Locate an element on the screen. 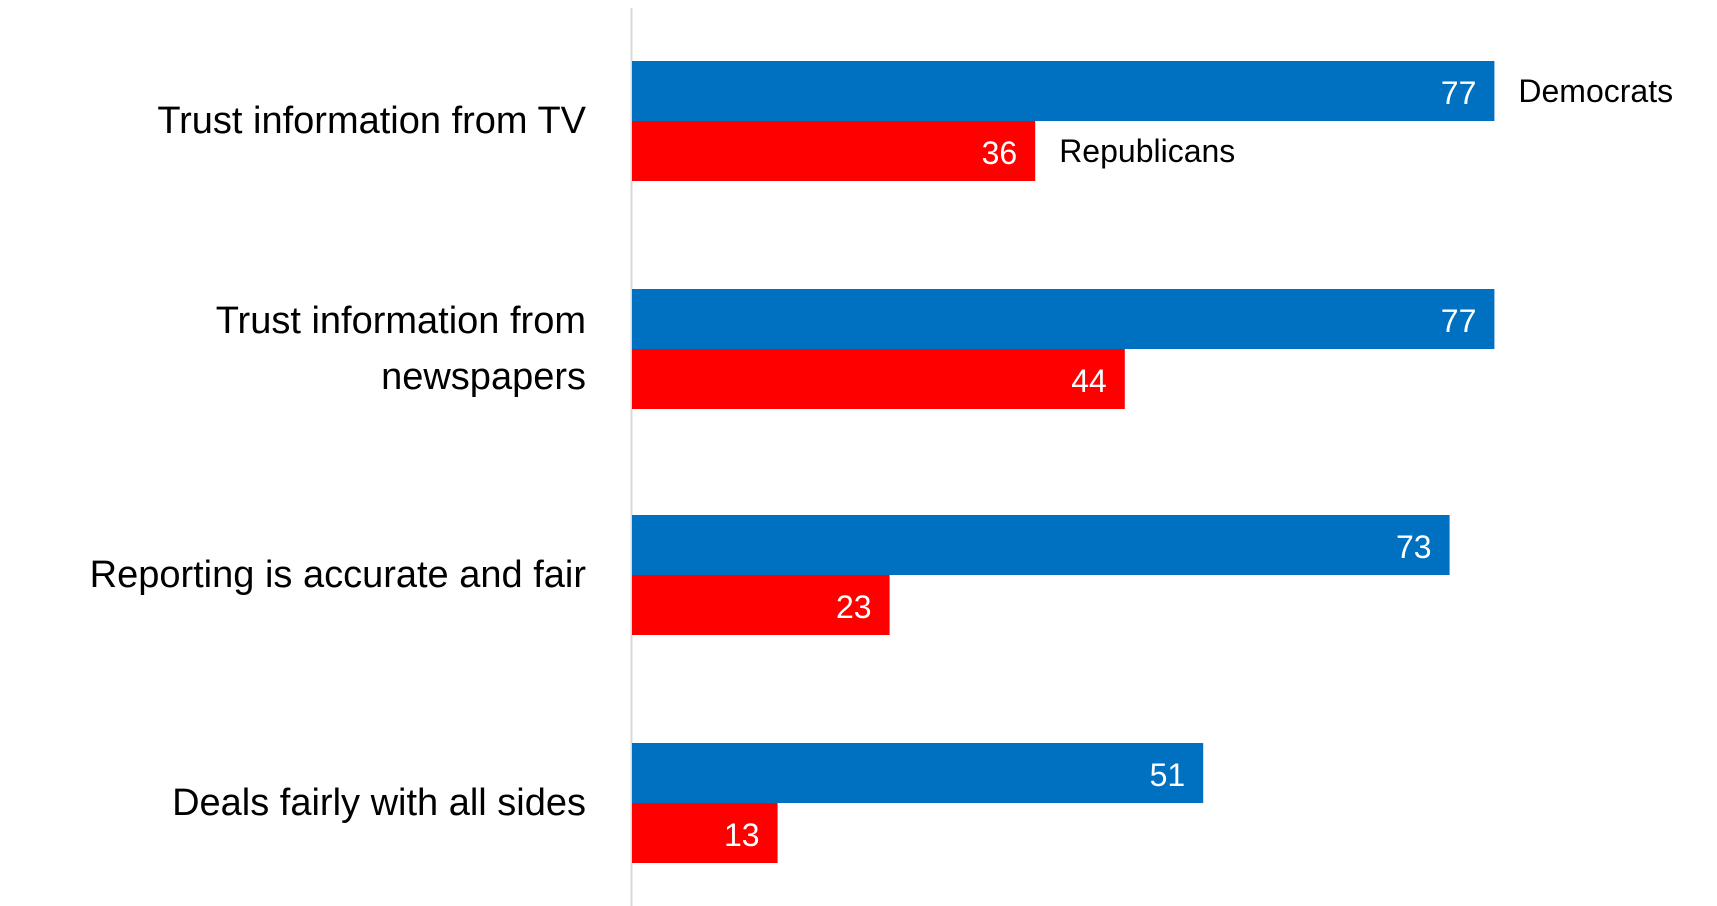 The height and width of the screenshot is (906, 1717). data-label-republicans: 23 is located at coordinates (854, 607).